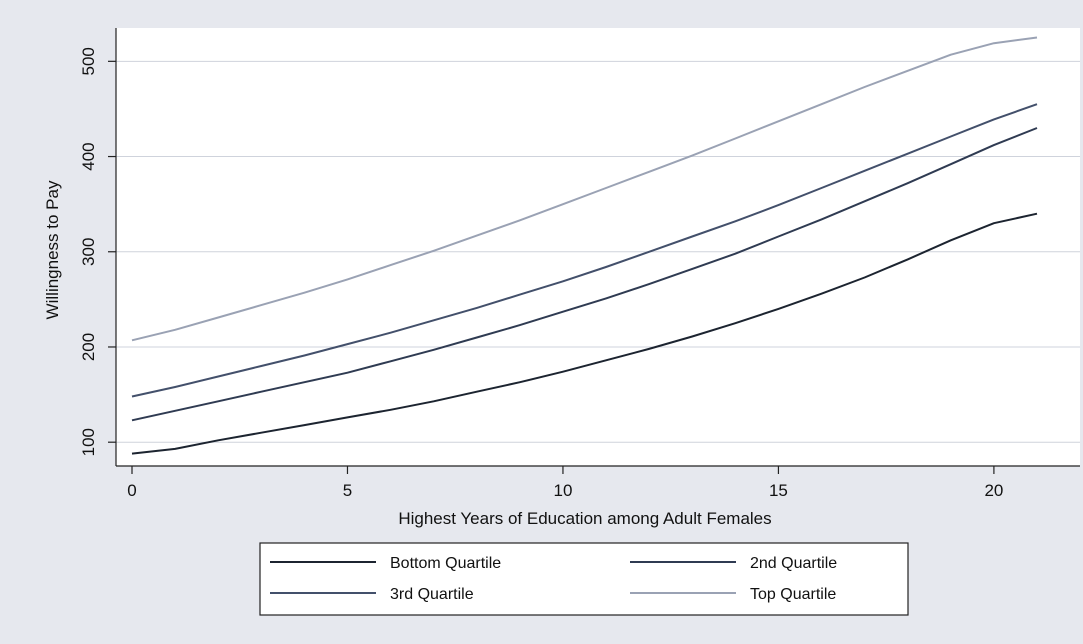  What do you see at coordinates (778, 490) in the screenshot?
I see `x-tick-label-15: 15` at bounding box center [778, 490].